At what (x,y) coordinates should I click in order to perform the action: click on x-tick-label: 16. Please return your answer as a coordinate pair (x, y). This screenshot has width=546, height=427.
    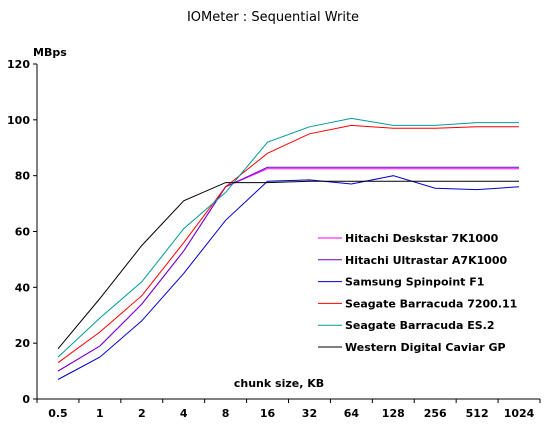
    Looking at the image, I should click on (268, 413).